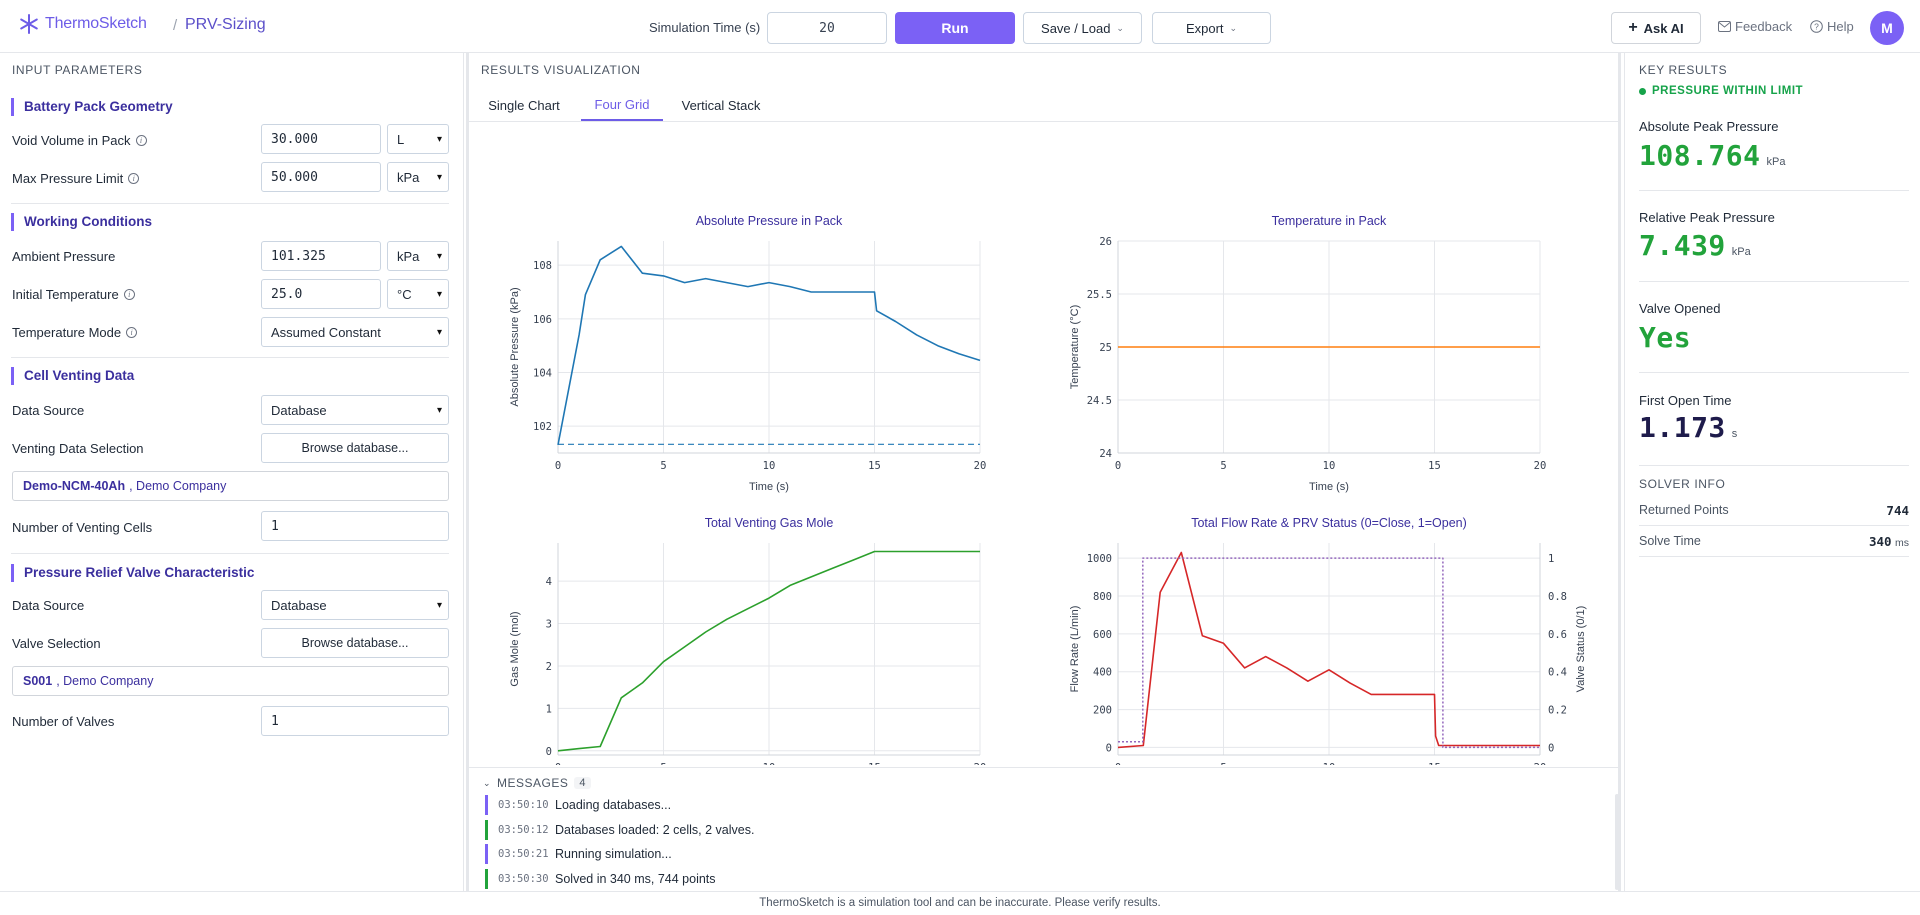 The image size is (1920, 915). I want to click on tab-single-chart: Single Chart, so click(524, 105).